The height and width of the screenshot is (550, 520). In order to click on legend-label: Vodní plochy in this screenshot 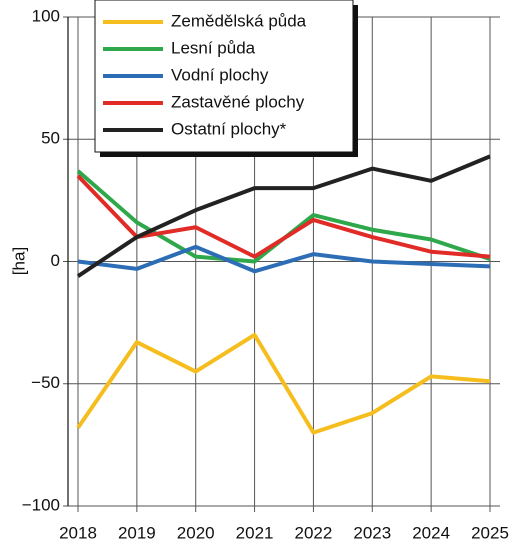, I will do `click(220, 74)`.